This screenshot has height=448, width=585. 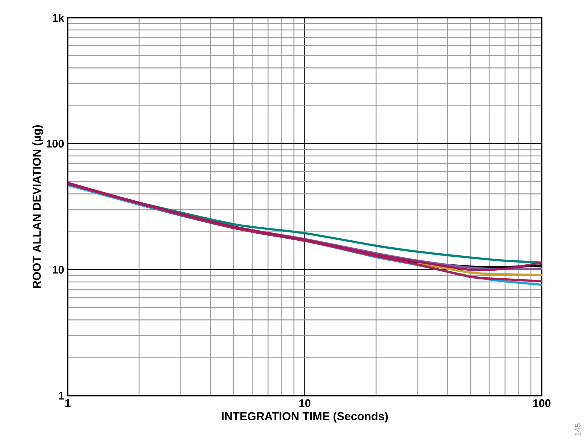 What do you see at coordinates (305, 417) in the screenshot?
I see `x-axis-title: INTEGRATION TIME (Seconds)` at bounding box center [305, 417].